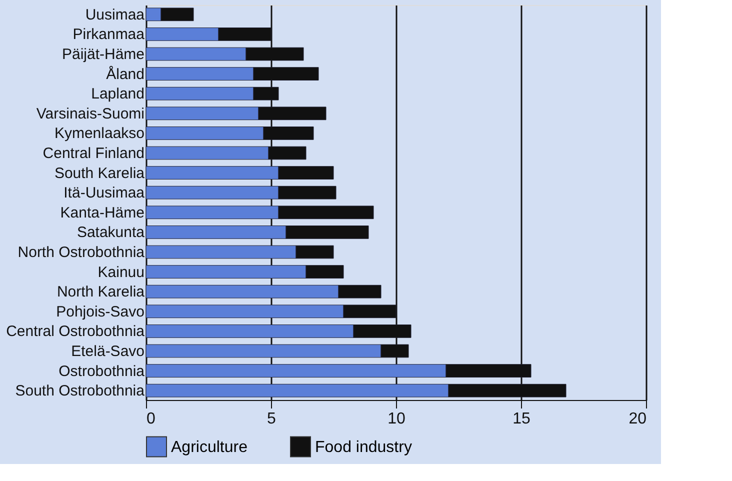 The width and height of the screenshot is (732, 481). What do you see at coordinates (397, 419) in the screenshot?
I see `x-tick-label: 10` at bounding box center [397, 419].